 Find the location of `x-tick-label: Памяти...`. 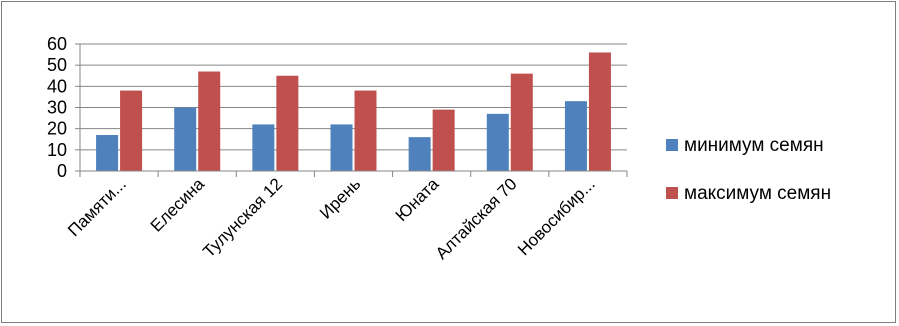

x-tick-label: Памяти... is located at coordinates (97, 207).